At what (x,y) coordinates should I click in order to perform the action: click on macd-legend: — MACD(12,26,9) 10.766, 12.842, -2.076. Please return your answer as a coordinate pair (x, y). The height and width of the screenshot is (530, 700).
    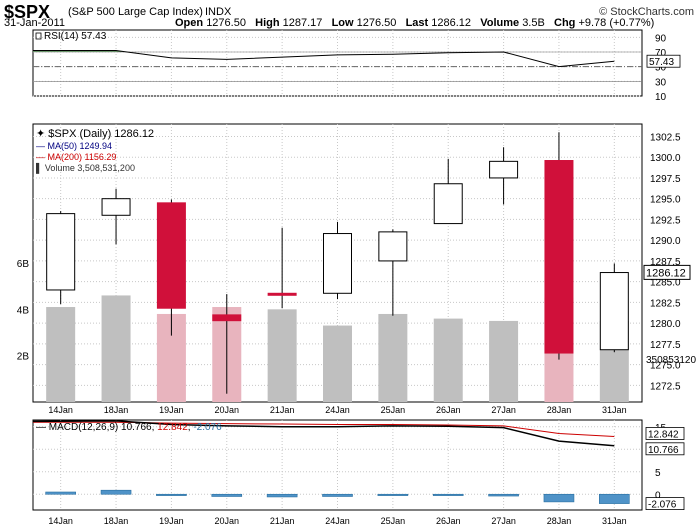
    Looking at the image, I should click on (129, 427).